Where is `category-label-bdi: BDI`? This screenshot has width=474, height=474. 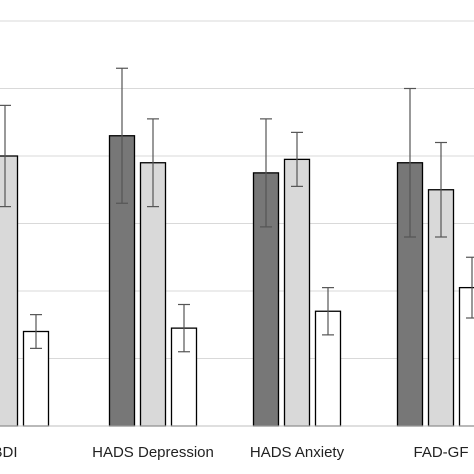
category-label-bdi: BDI is located at coordinates (9, 452).